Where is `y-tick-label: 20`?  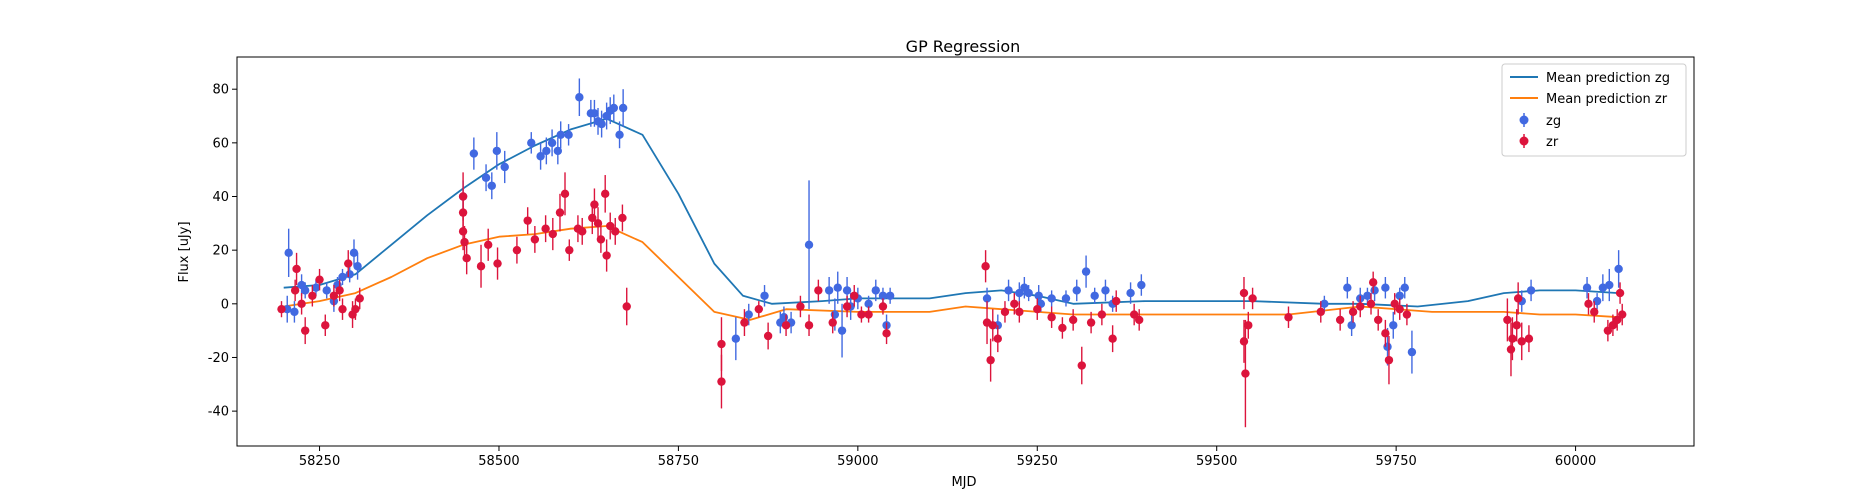
y-tick-label: 20 is located at coordinates (220, 251).